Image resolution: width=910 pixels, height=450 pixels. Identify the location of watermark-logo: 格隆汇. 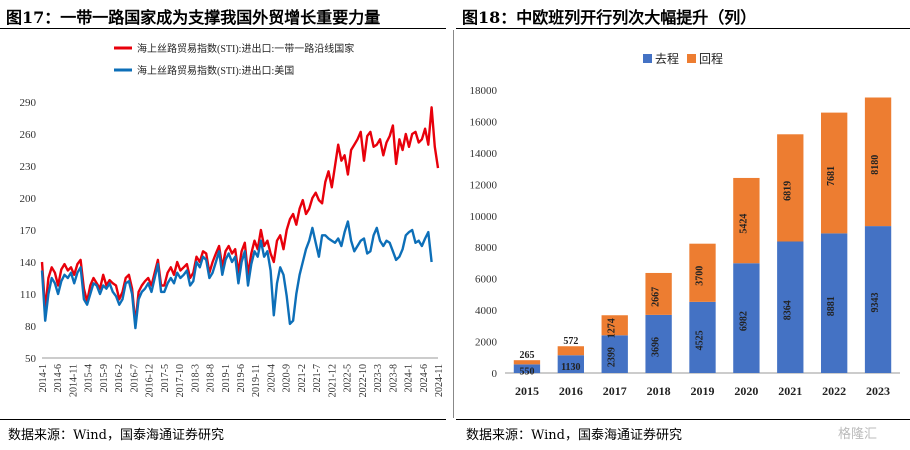
(858, 434).